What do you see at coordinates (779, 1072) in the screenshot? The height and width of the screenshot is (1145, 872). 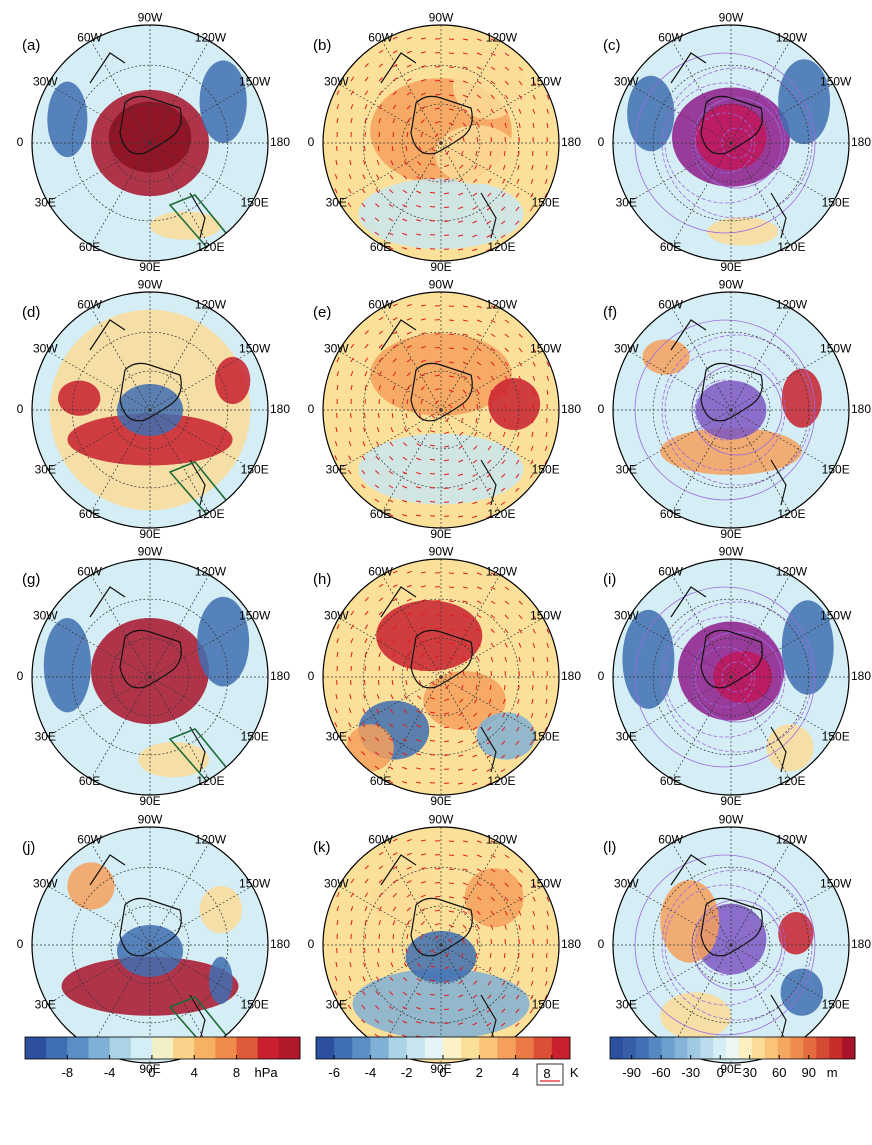 I see `colorbar-tick-label: 60` at bounding box center [779, 1072].